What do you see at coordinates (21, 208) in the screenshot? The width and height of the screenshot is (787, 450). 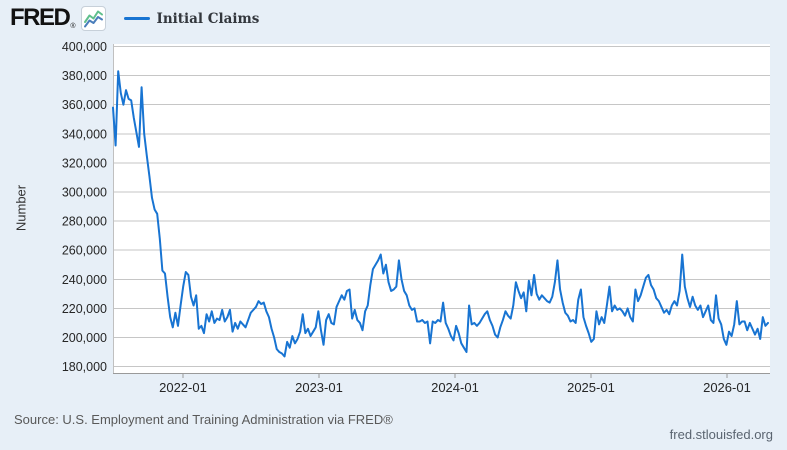 I see `y-axis-title: Number` at bounding box center [21, 208].